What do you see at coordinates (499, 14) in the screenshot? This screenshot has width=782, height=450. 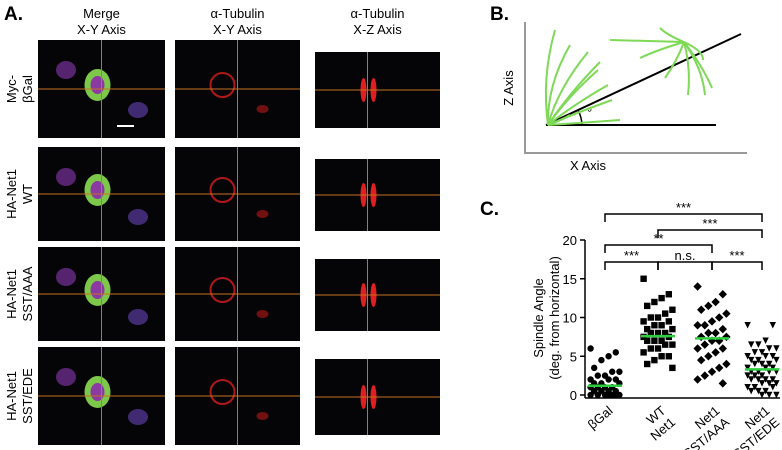 I see `panel-label: B.` at bounding box center [499, 14].